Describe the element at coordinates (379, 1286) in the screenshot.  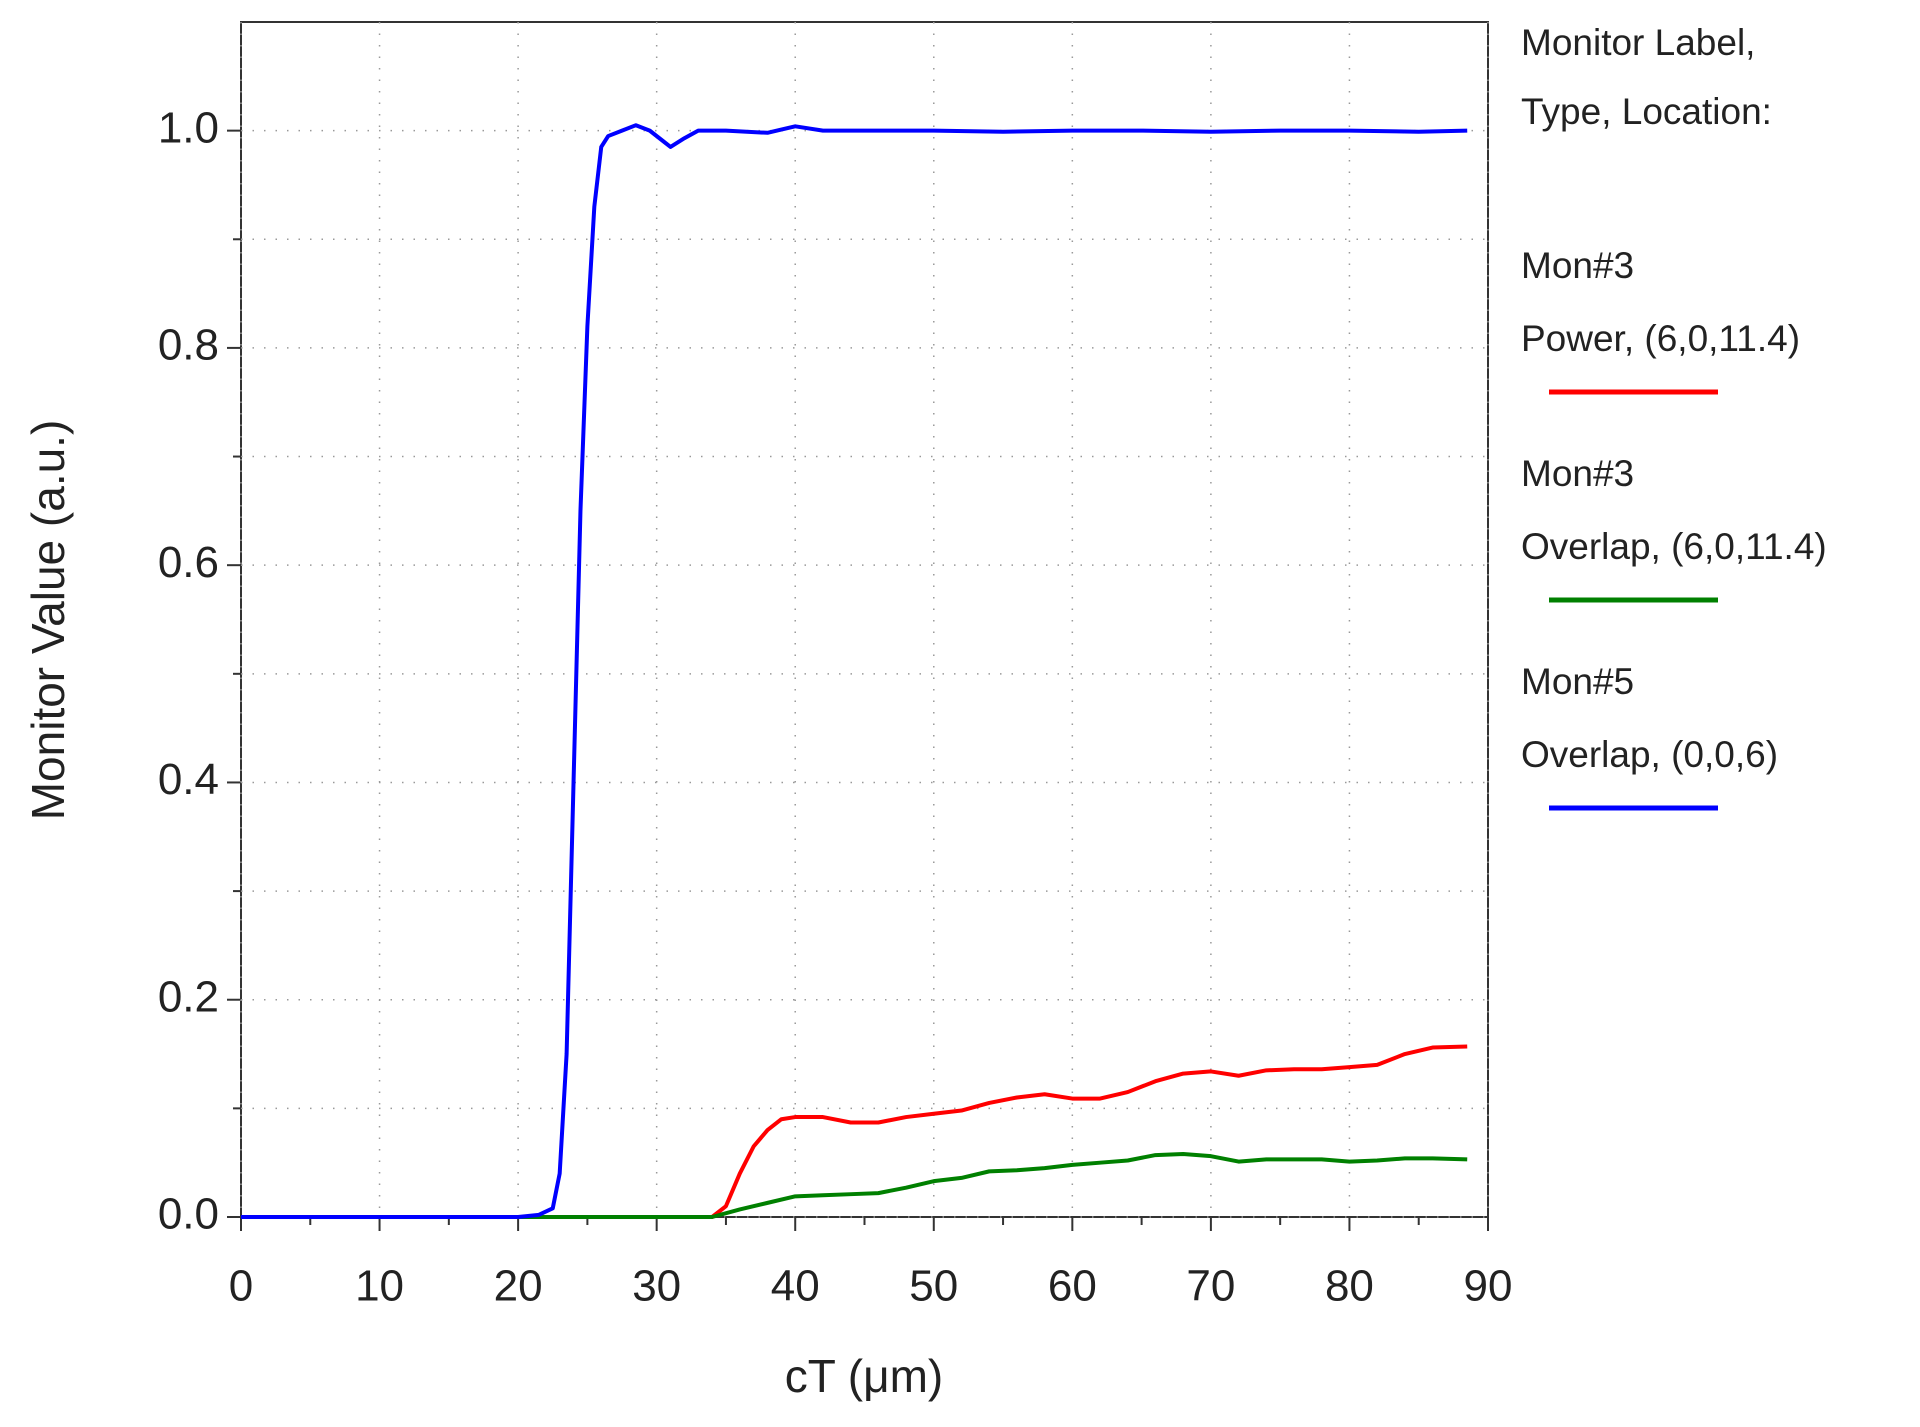
I see `x-tick-label: 10` at that location.